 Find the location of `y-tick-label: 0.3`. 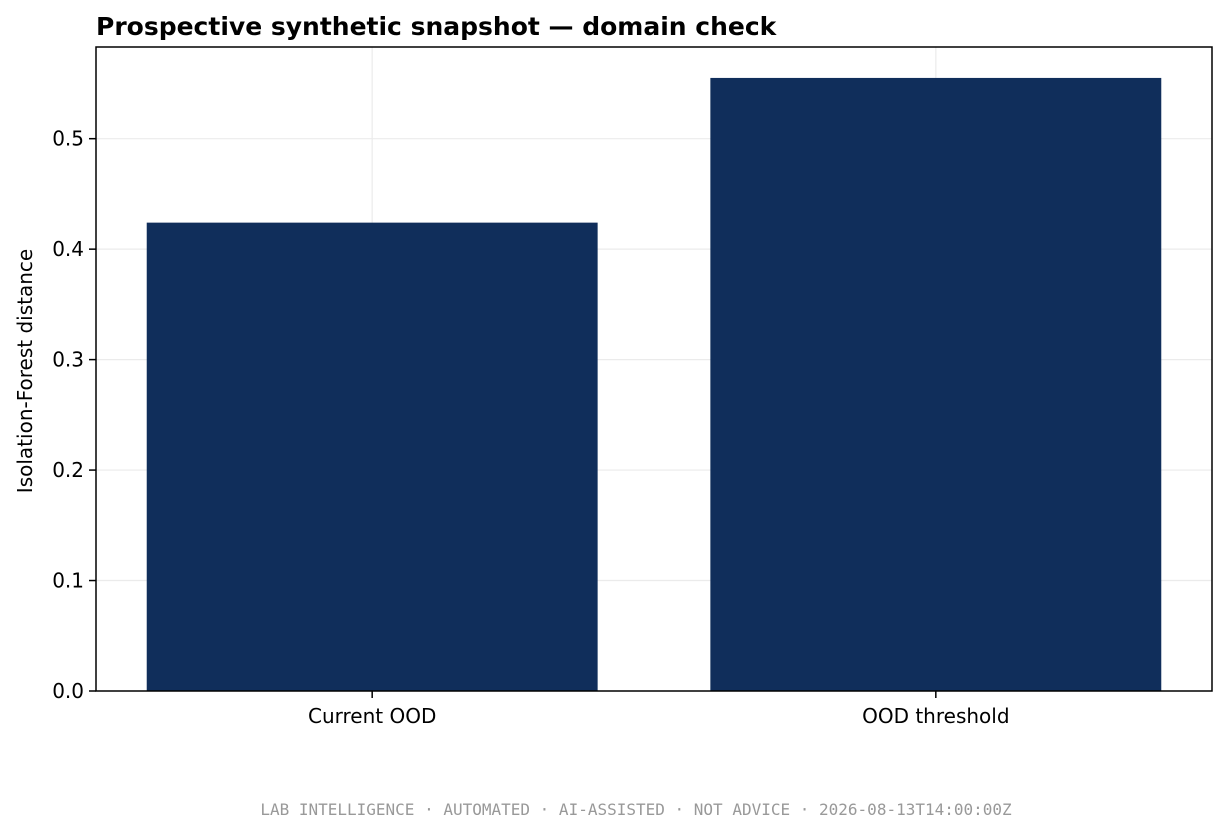

y-tick-label: 0.3 is located at coordinates (68, 360).